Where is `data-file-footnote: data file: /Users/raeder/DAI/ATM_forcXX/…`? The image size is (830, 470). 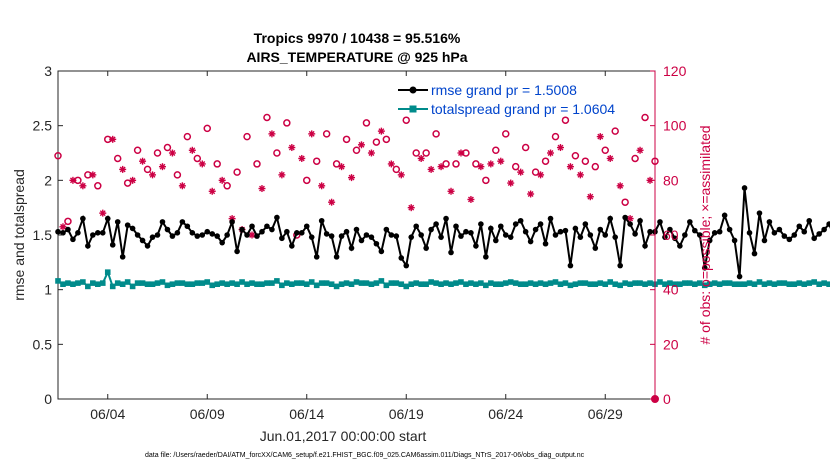 data-file-footnote: data file: /Users/raeder/DAI/ATM_forcXX/… is located at coordinates (365, 455).